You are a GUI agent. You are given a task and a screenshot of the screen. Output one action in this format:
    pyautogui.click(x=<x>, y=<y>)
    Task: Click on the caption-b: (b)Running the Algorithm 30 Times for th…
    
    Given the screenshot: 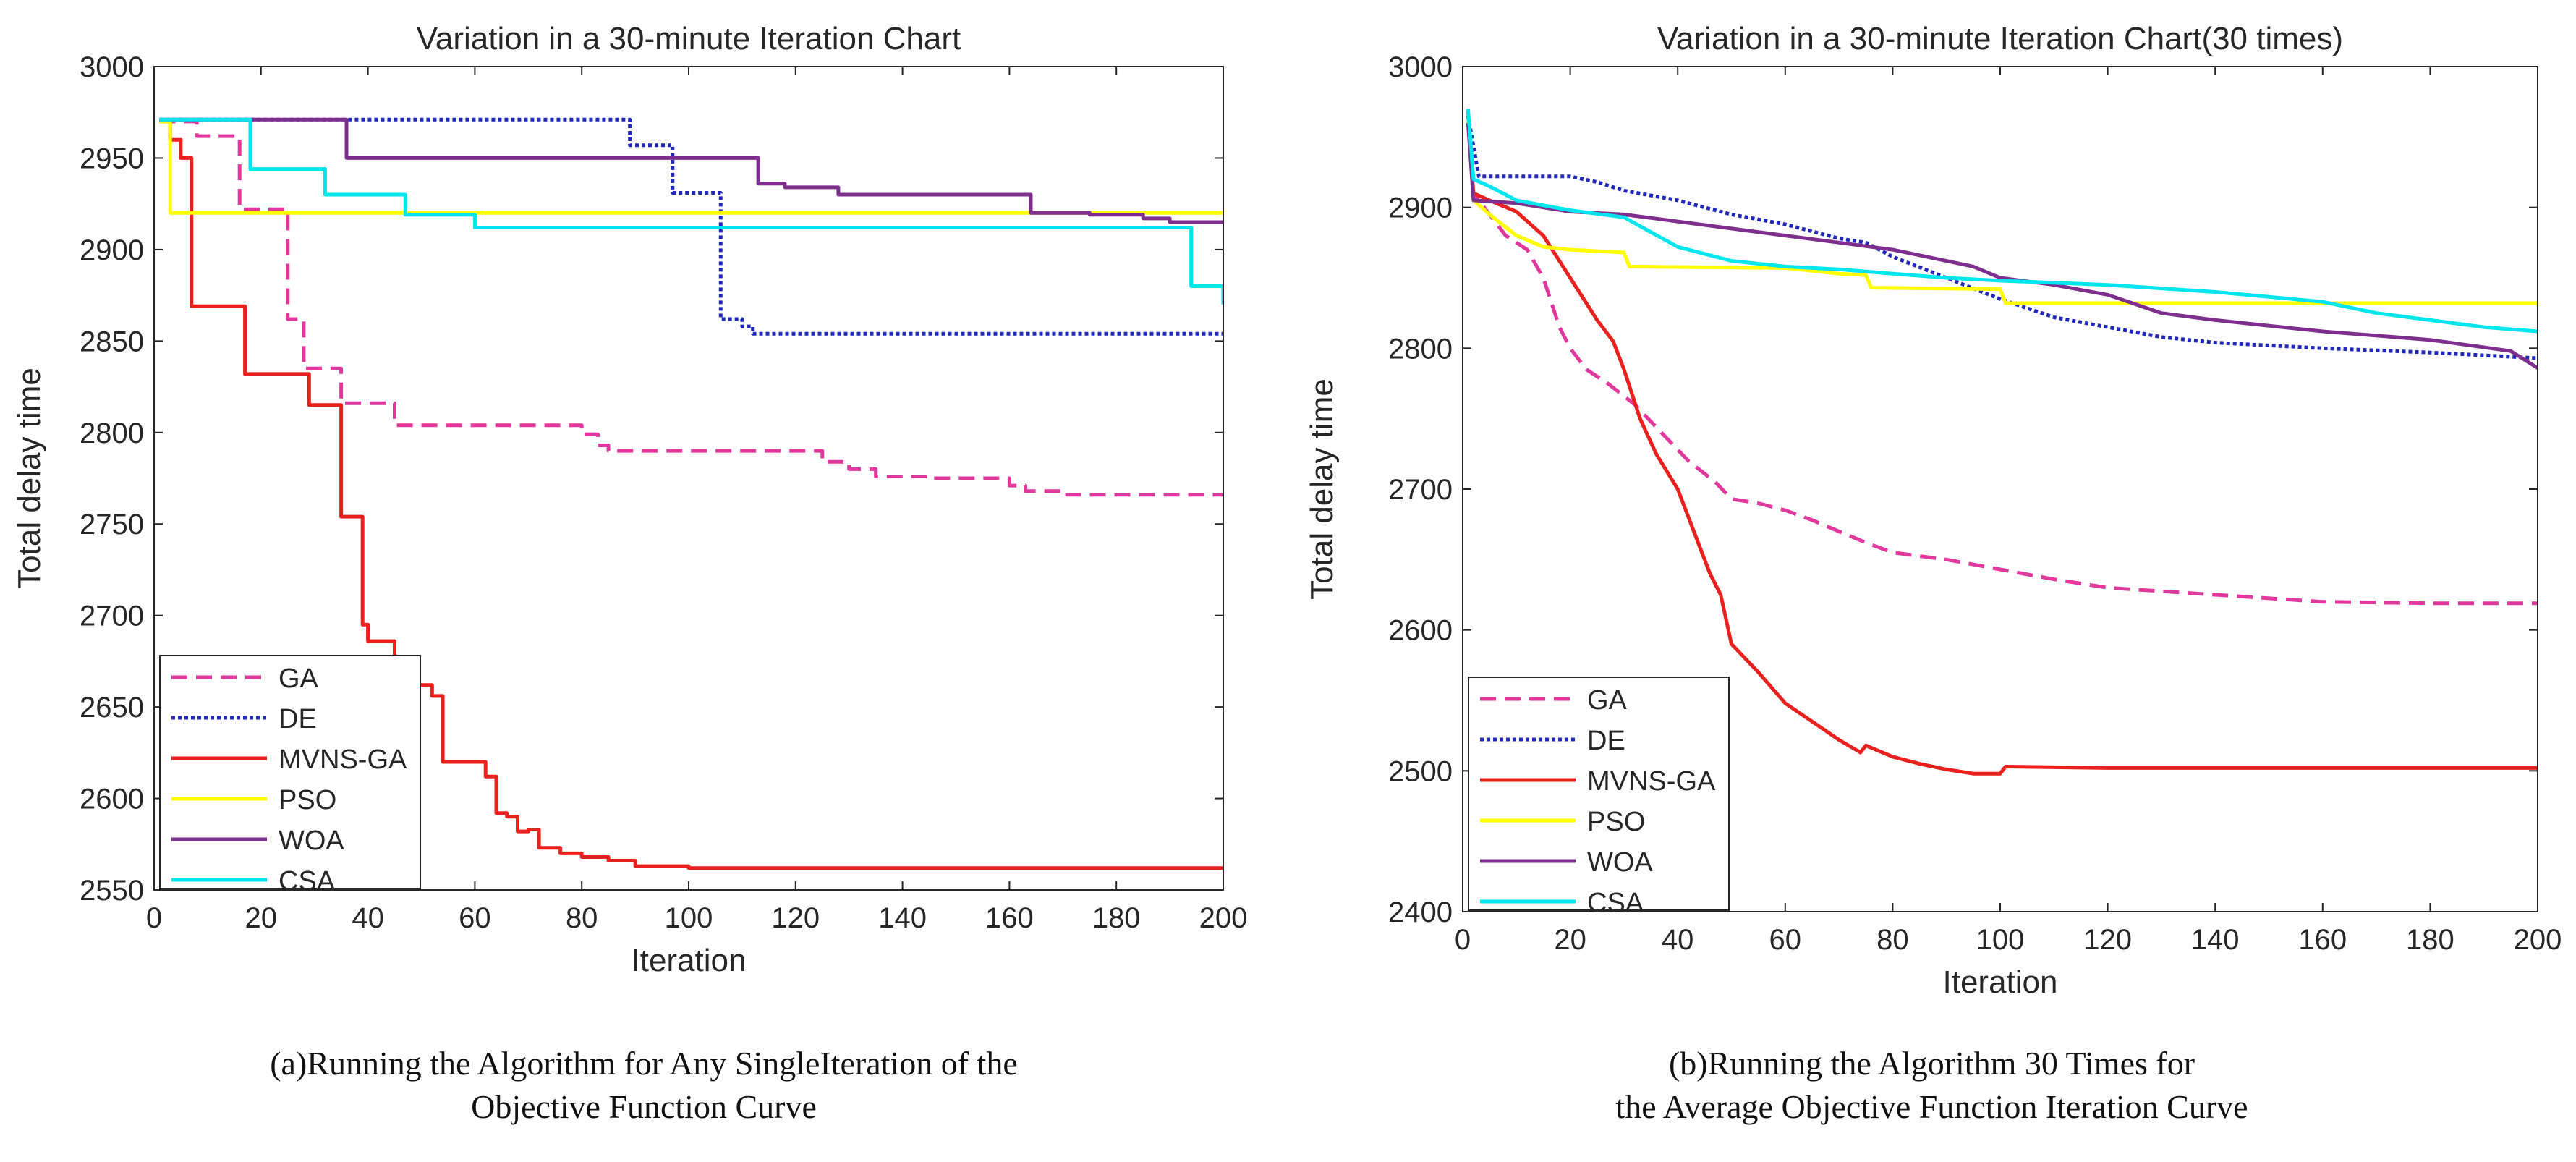 What is the action you would take?
    pyautogui.click(x=1932, y=1085)
    